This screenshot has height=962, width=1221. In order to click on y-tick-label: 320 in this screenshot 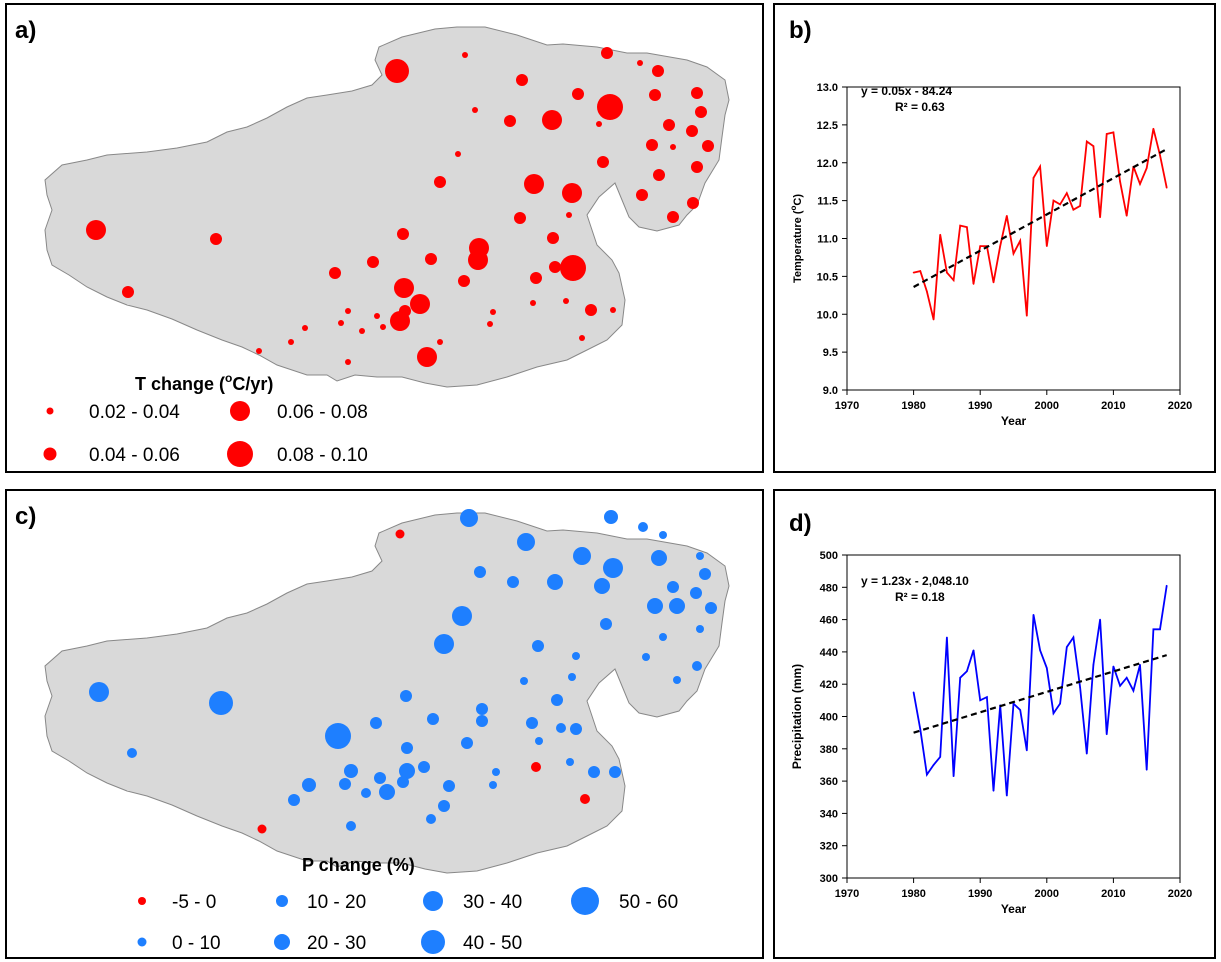, I will do `click(829, 847)`.